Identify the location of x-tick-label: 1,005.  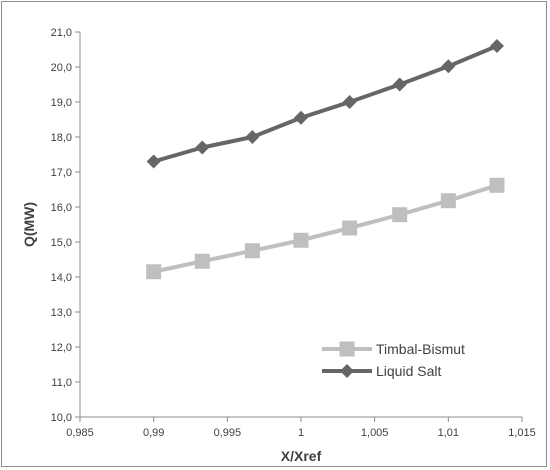
(375, 433).